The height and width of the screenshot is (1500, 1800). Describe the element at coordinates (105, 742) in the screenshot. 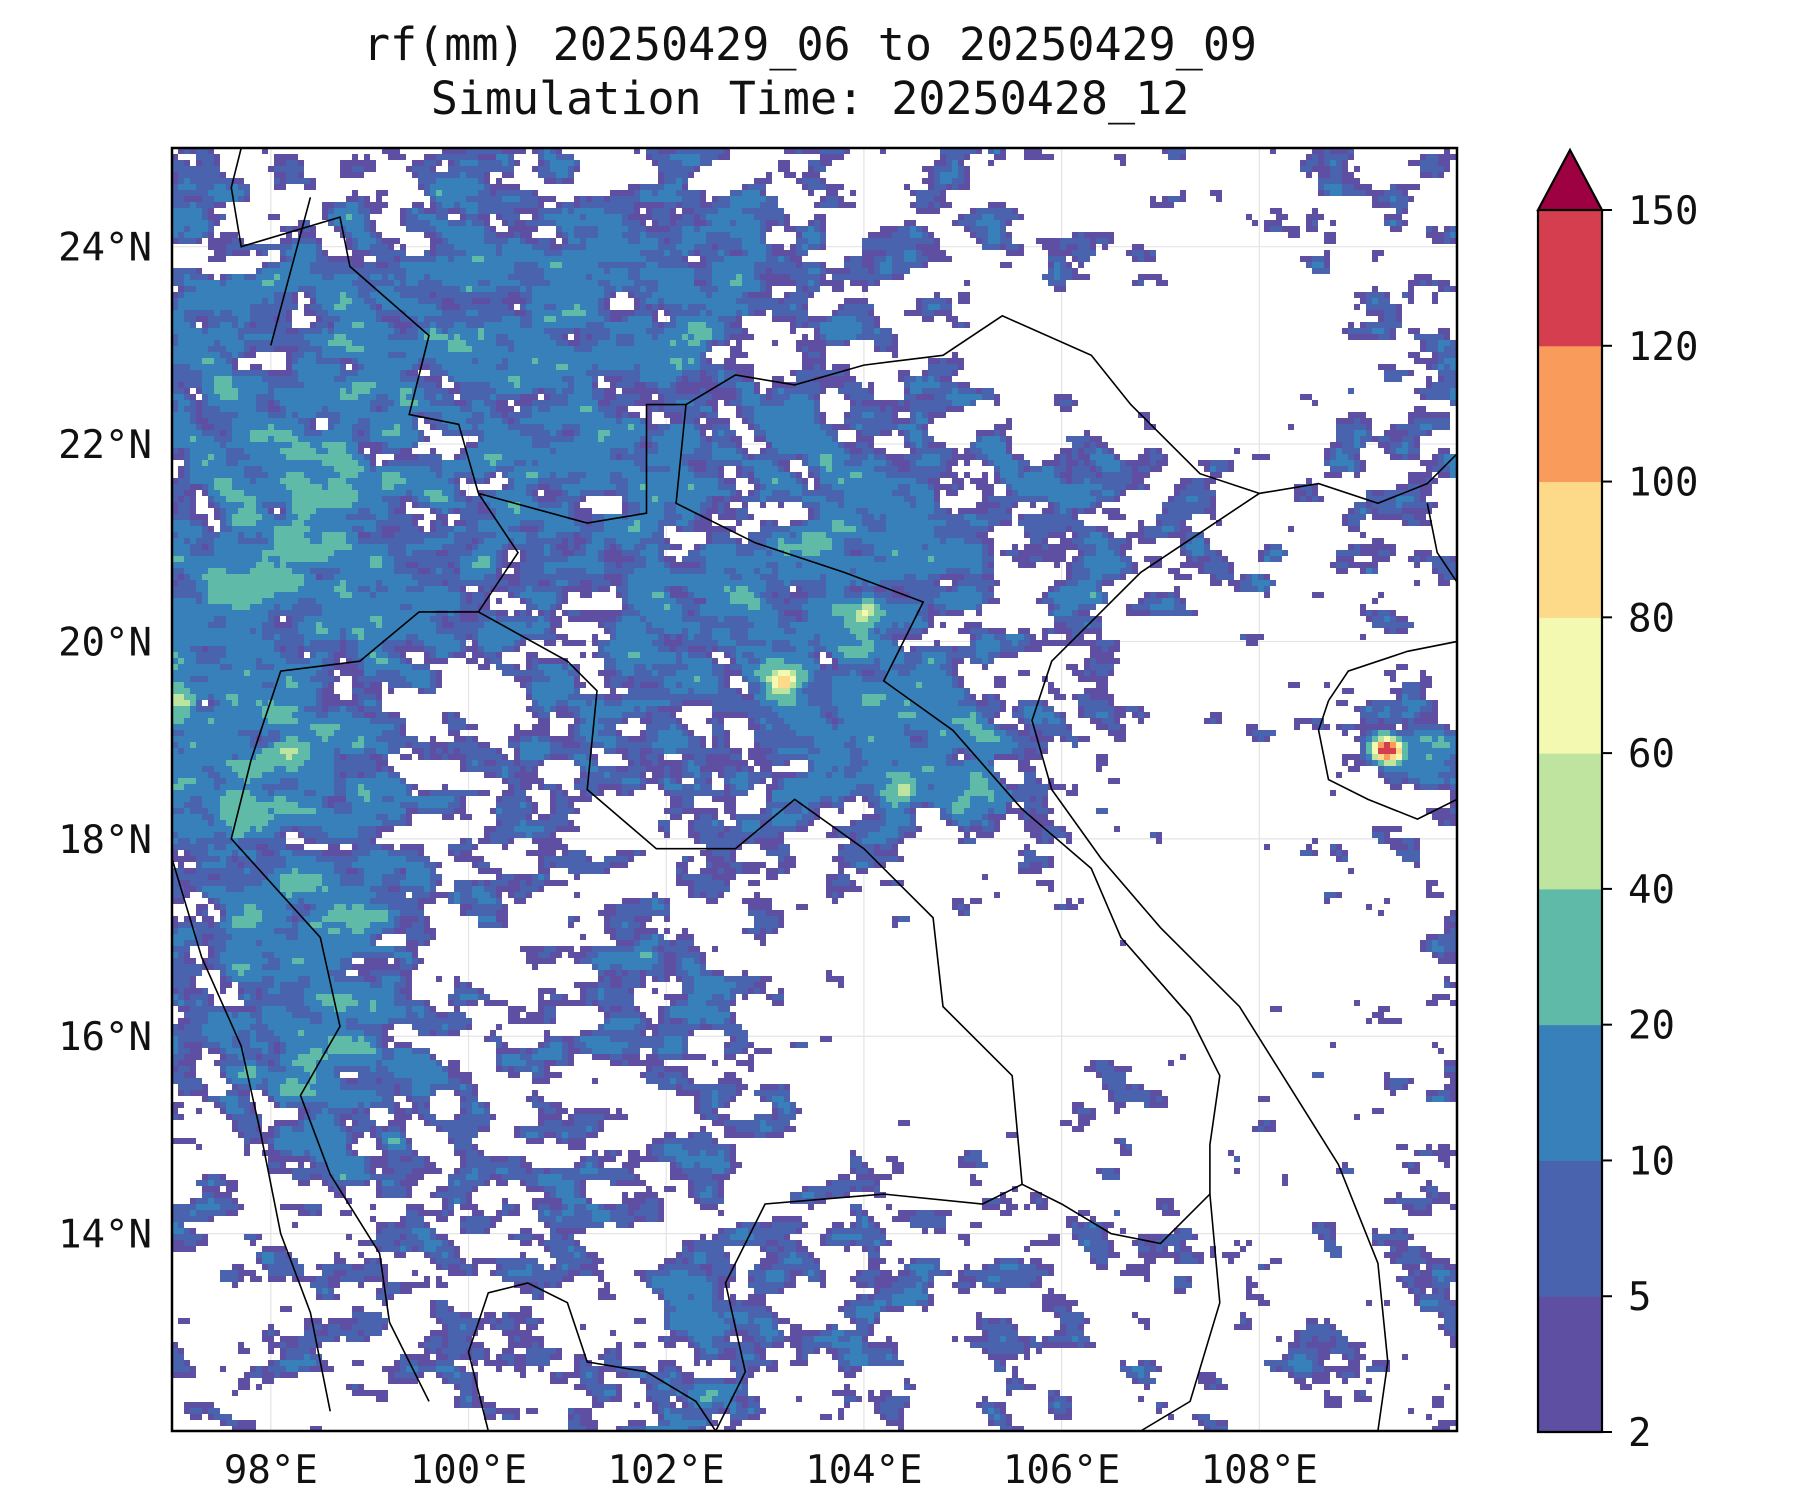

I see `latitude-axis: 14°N 16°N 18°N 20°N 22°N 24°N` at that location.